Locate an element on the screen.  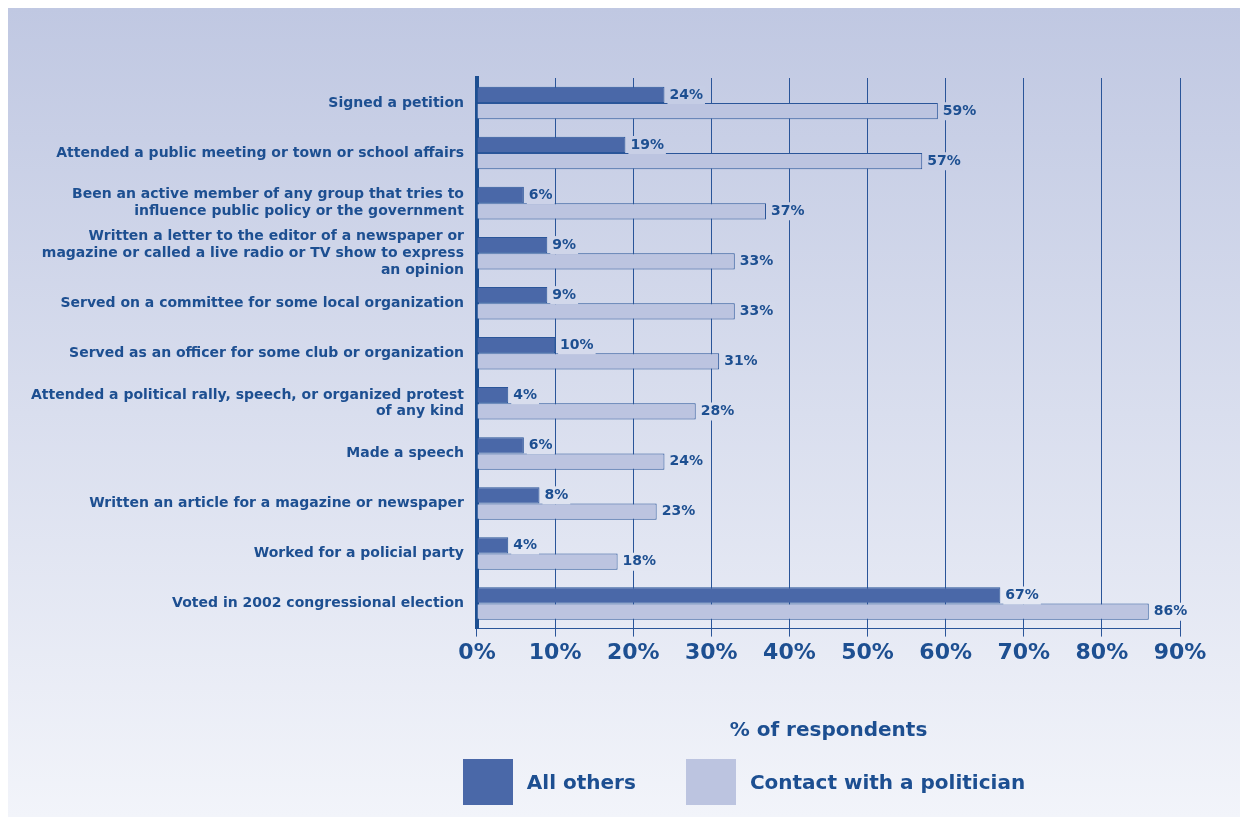
data-label: 18% is located at coordinates (639, 560).